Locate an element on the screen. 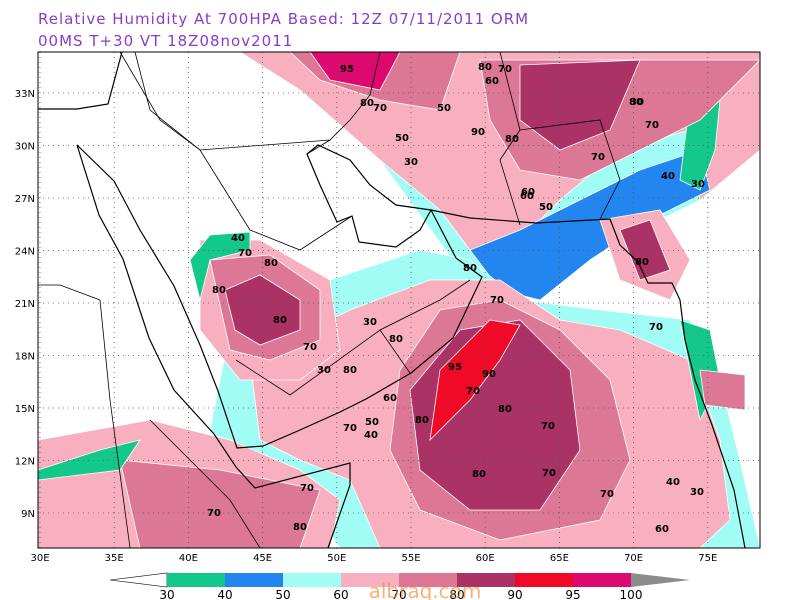 This screenshot has height=600, width=800. watermark: albraq.com is located at coordinates (425, 589).